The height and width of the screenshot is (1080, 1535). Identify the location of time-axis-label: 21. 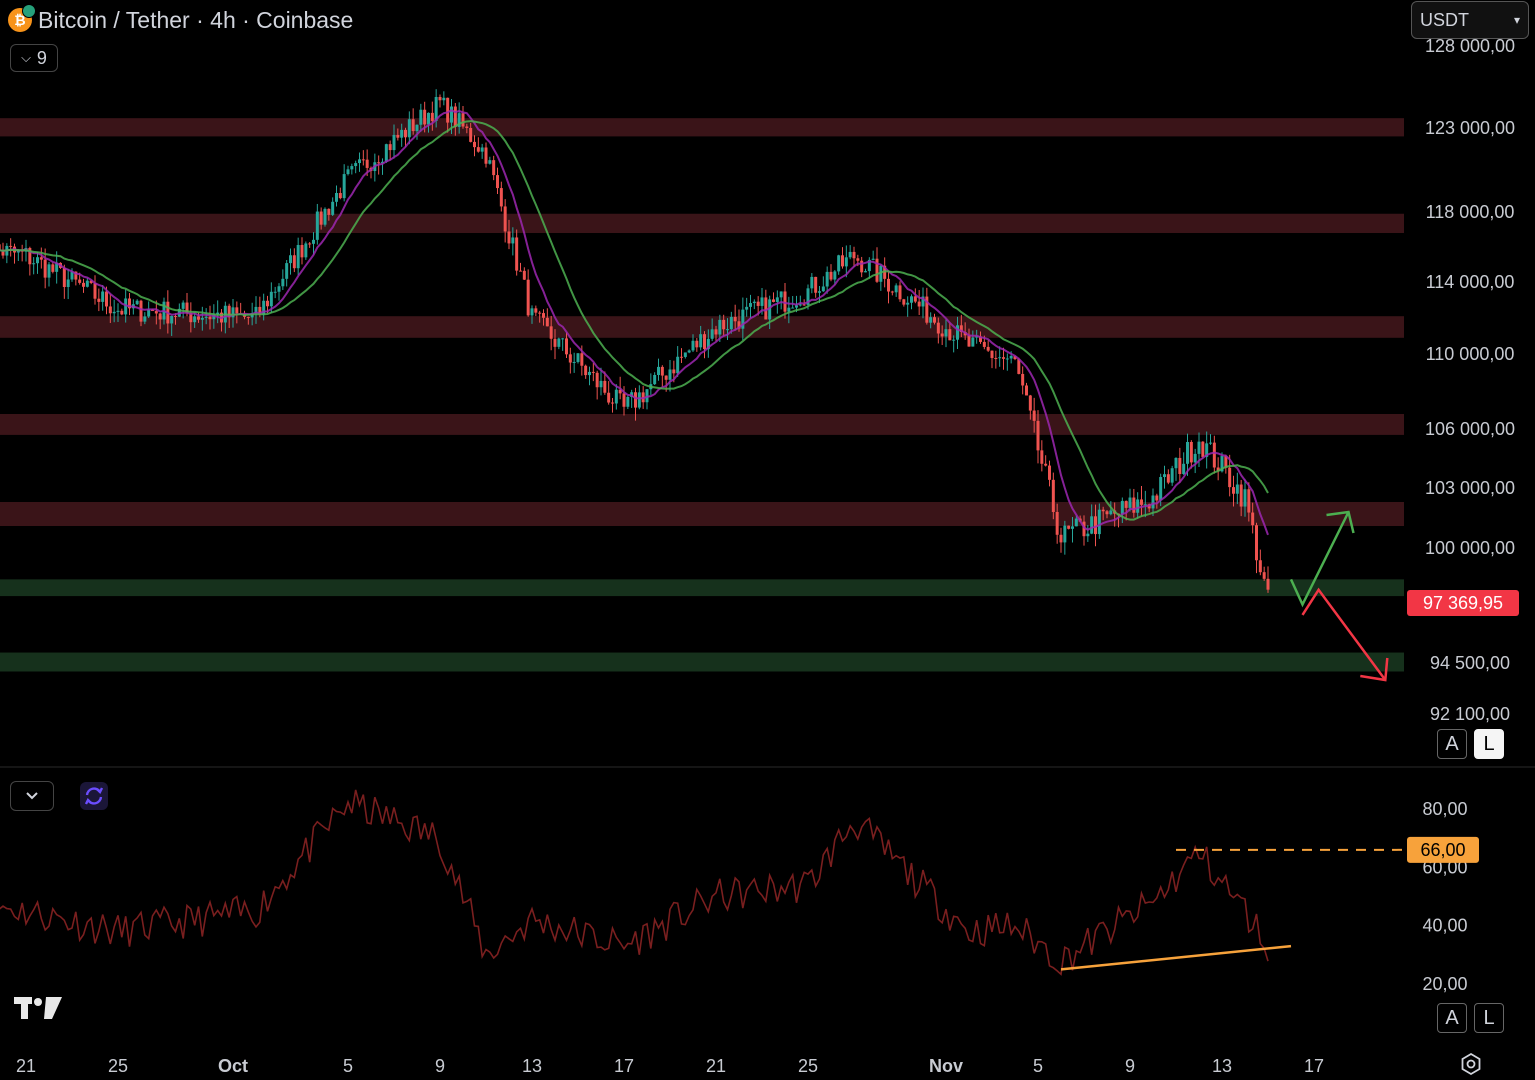
(26, 1066).